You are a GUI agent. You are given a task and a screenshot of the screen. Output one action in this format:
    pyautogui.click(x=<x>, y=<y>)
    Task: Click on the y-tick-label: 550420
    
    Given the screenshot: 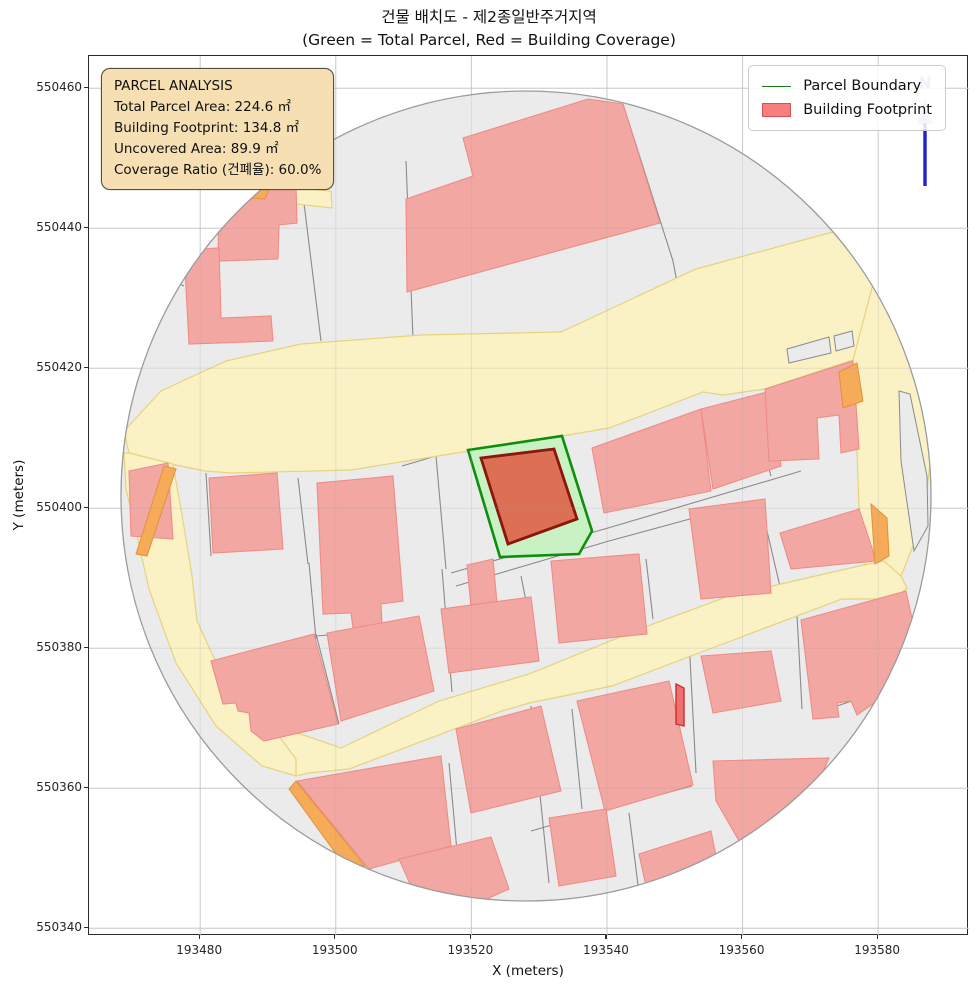 What is the action you would take?
    pyautogui.click(x=59, y=367)
    